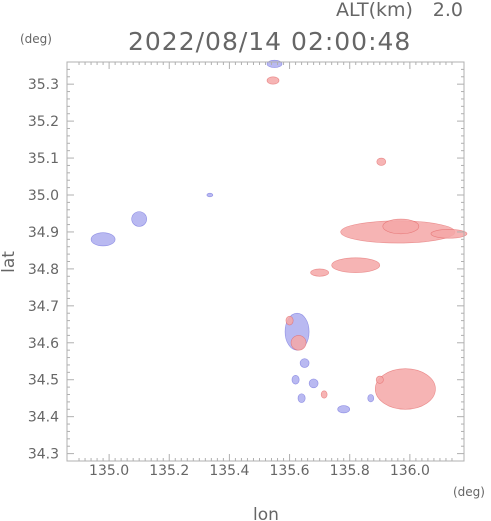 The image size is (491, 521). Describe the element at coordinates (43, 344) in the screenshot. I see `y-tick-label: 34.6` at that location.